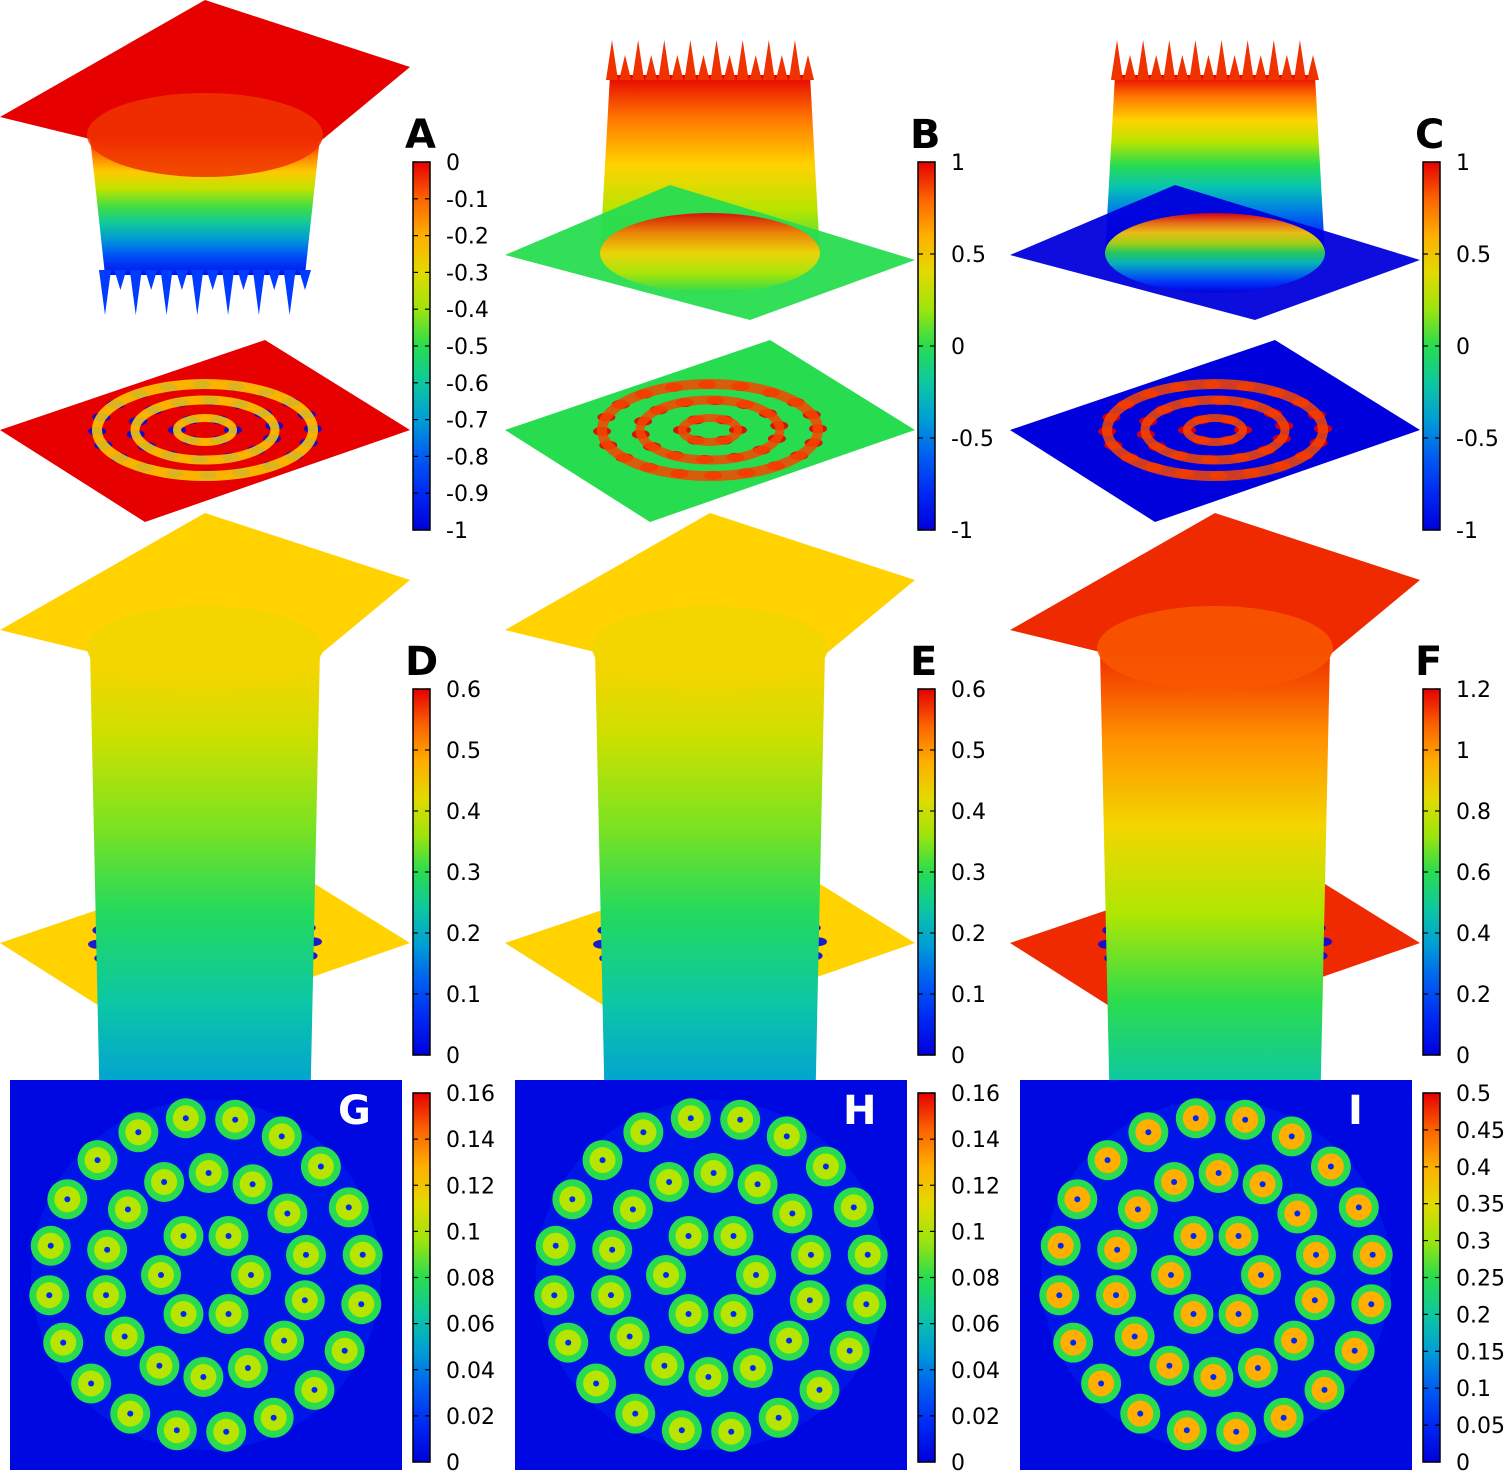 This screenshot has width=1509, height=1471. Describe the element at coordinates (975, 1140) in the screenshot. I see `colorbar-tick-label: 0.14` at that location.